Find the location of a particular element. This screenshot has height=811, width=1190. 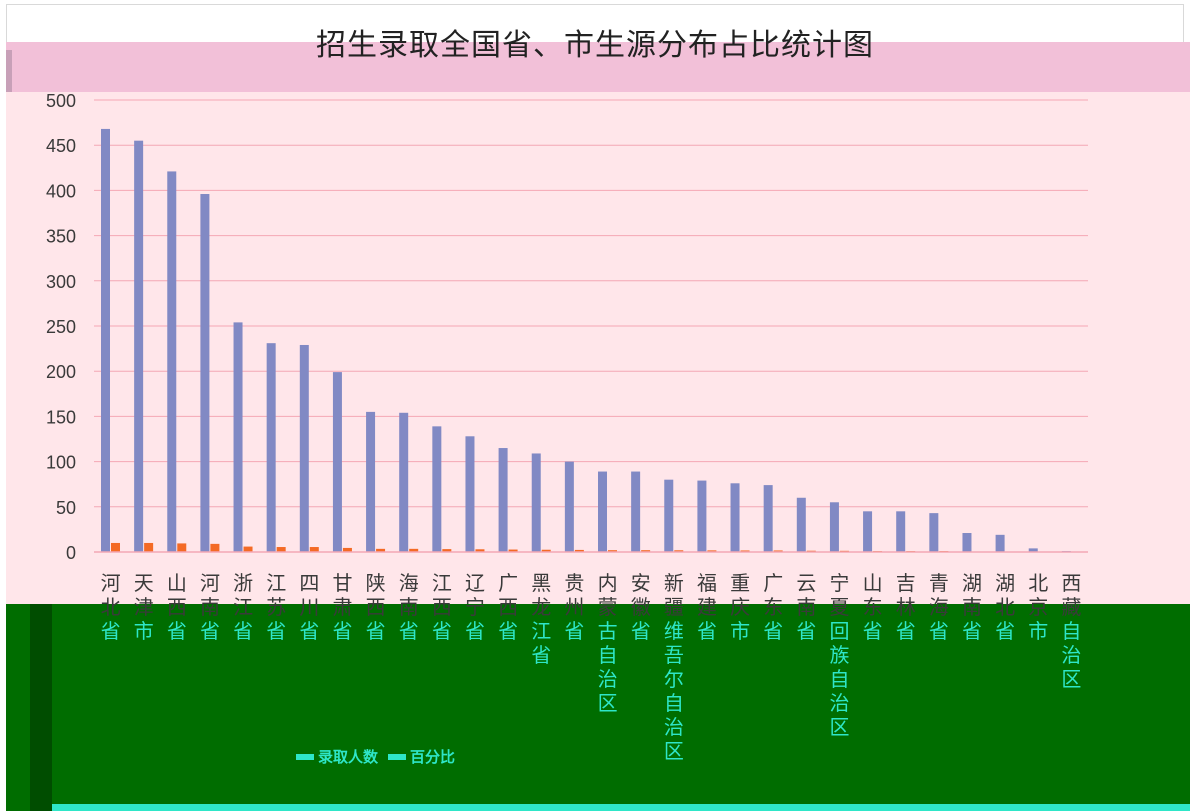

x-tick-label: 安徽省 is located at coordinates (641, 607).